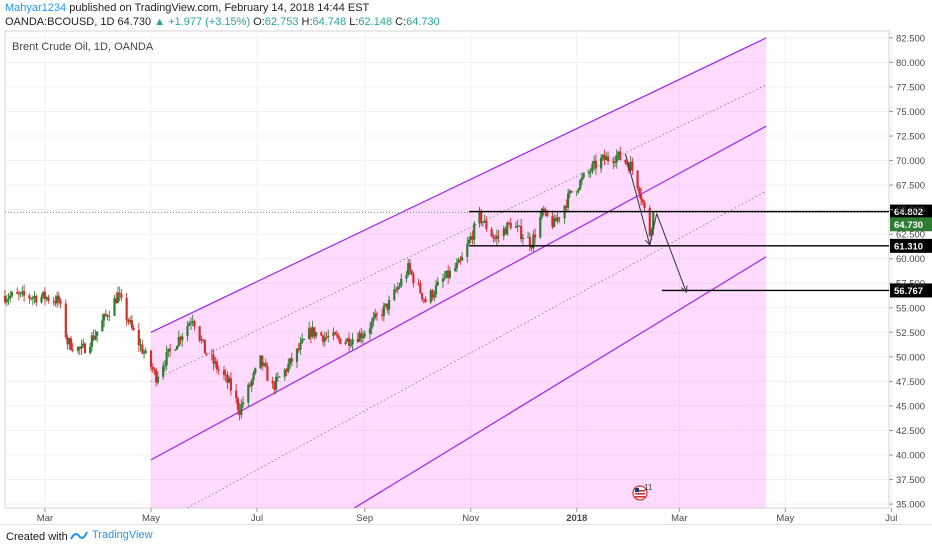  I want to click on time-axis: Mar May Jul Sep Nov 2018 Mar May Jul, so click(467, 516).